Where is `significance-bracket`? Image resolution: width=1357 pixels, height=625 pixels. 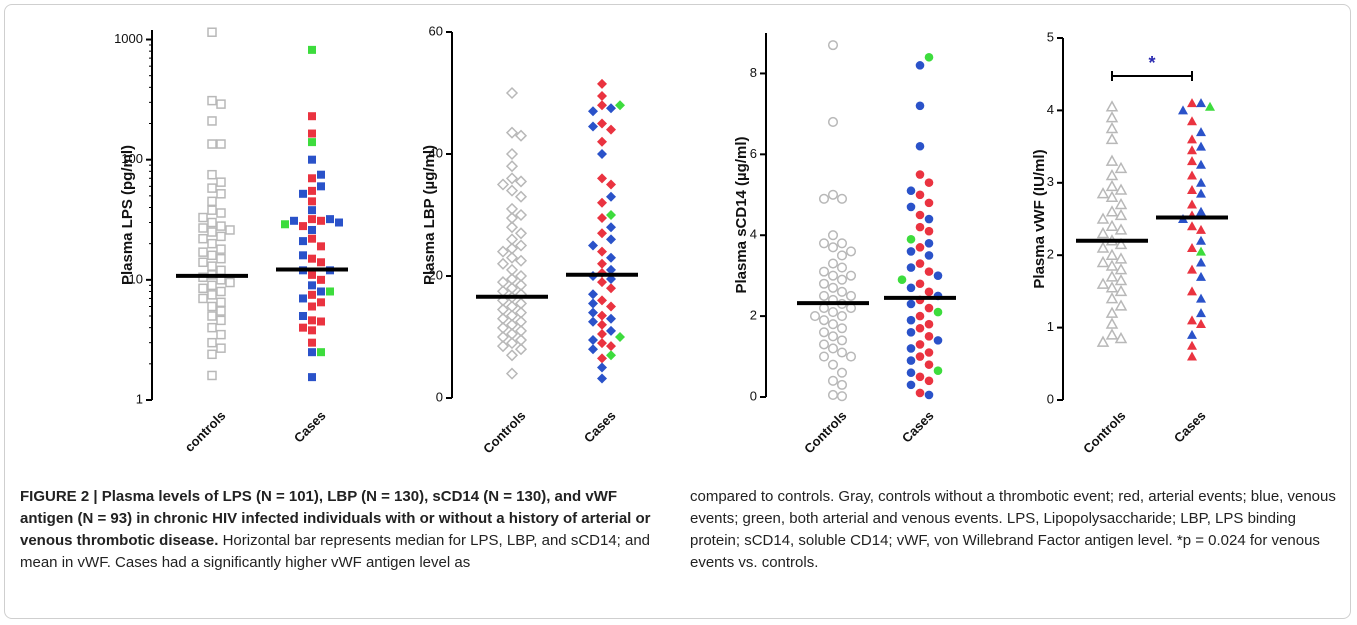
significance-bracket is located at coordinates (1152, 76).